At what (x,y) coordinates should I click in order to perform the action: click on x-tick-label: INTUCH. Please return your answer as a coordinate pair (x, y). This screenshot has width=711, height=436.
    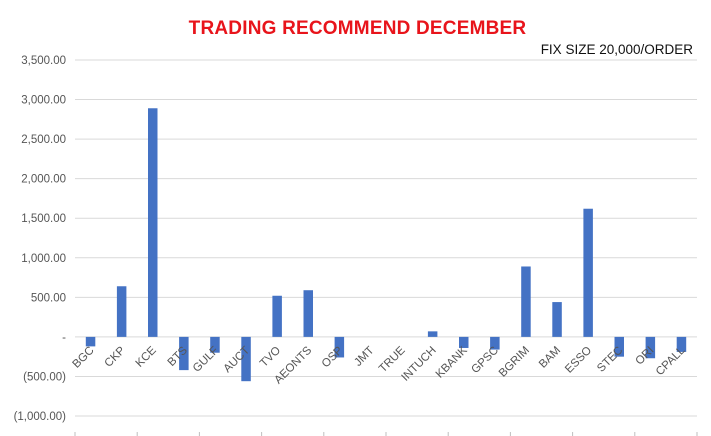
    Looking at the image, I should click on (419, 364).